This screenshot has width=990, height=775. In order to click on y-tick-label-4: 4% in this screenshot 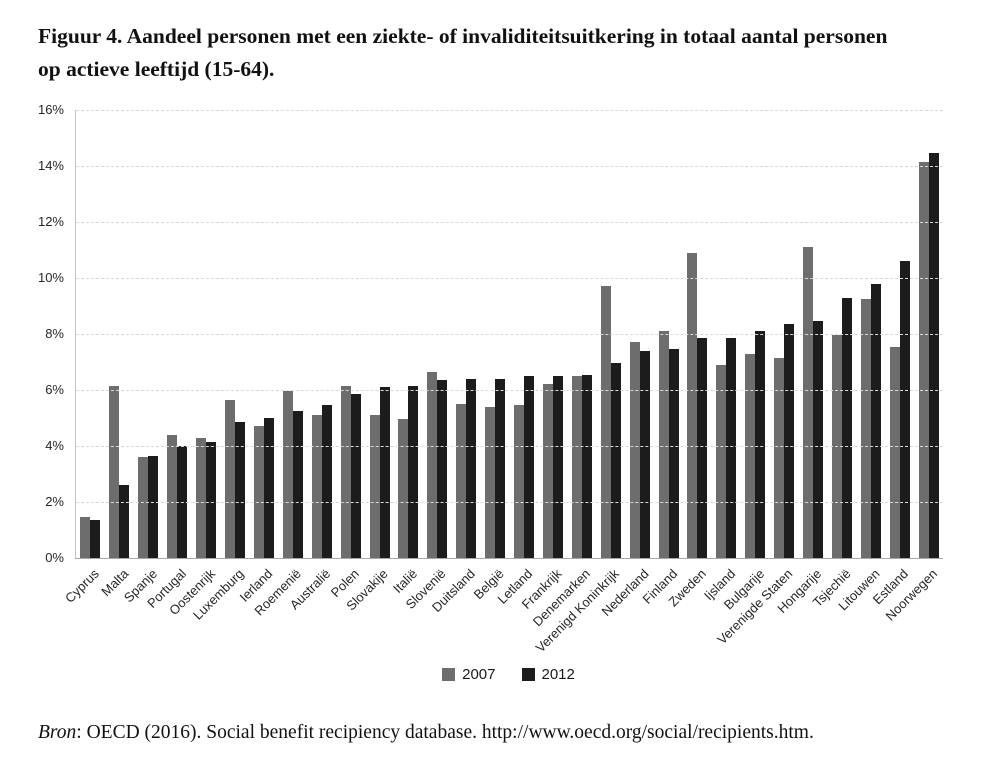, I will do `click(54, 445)`.